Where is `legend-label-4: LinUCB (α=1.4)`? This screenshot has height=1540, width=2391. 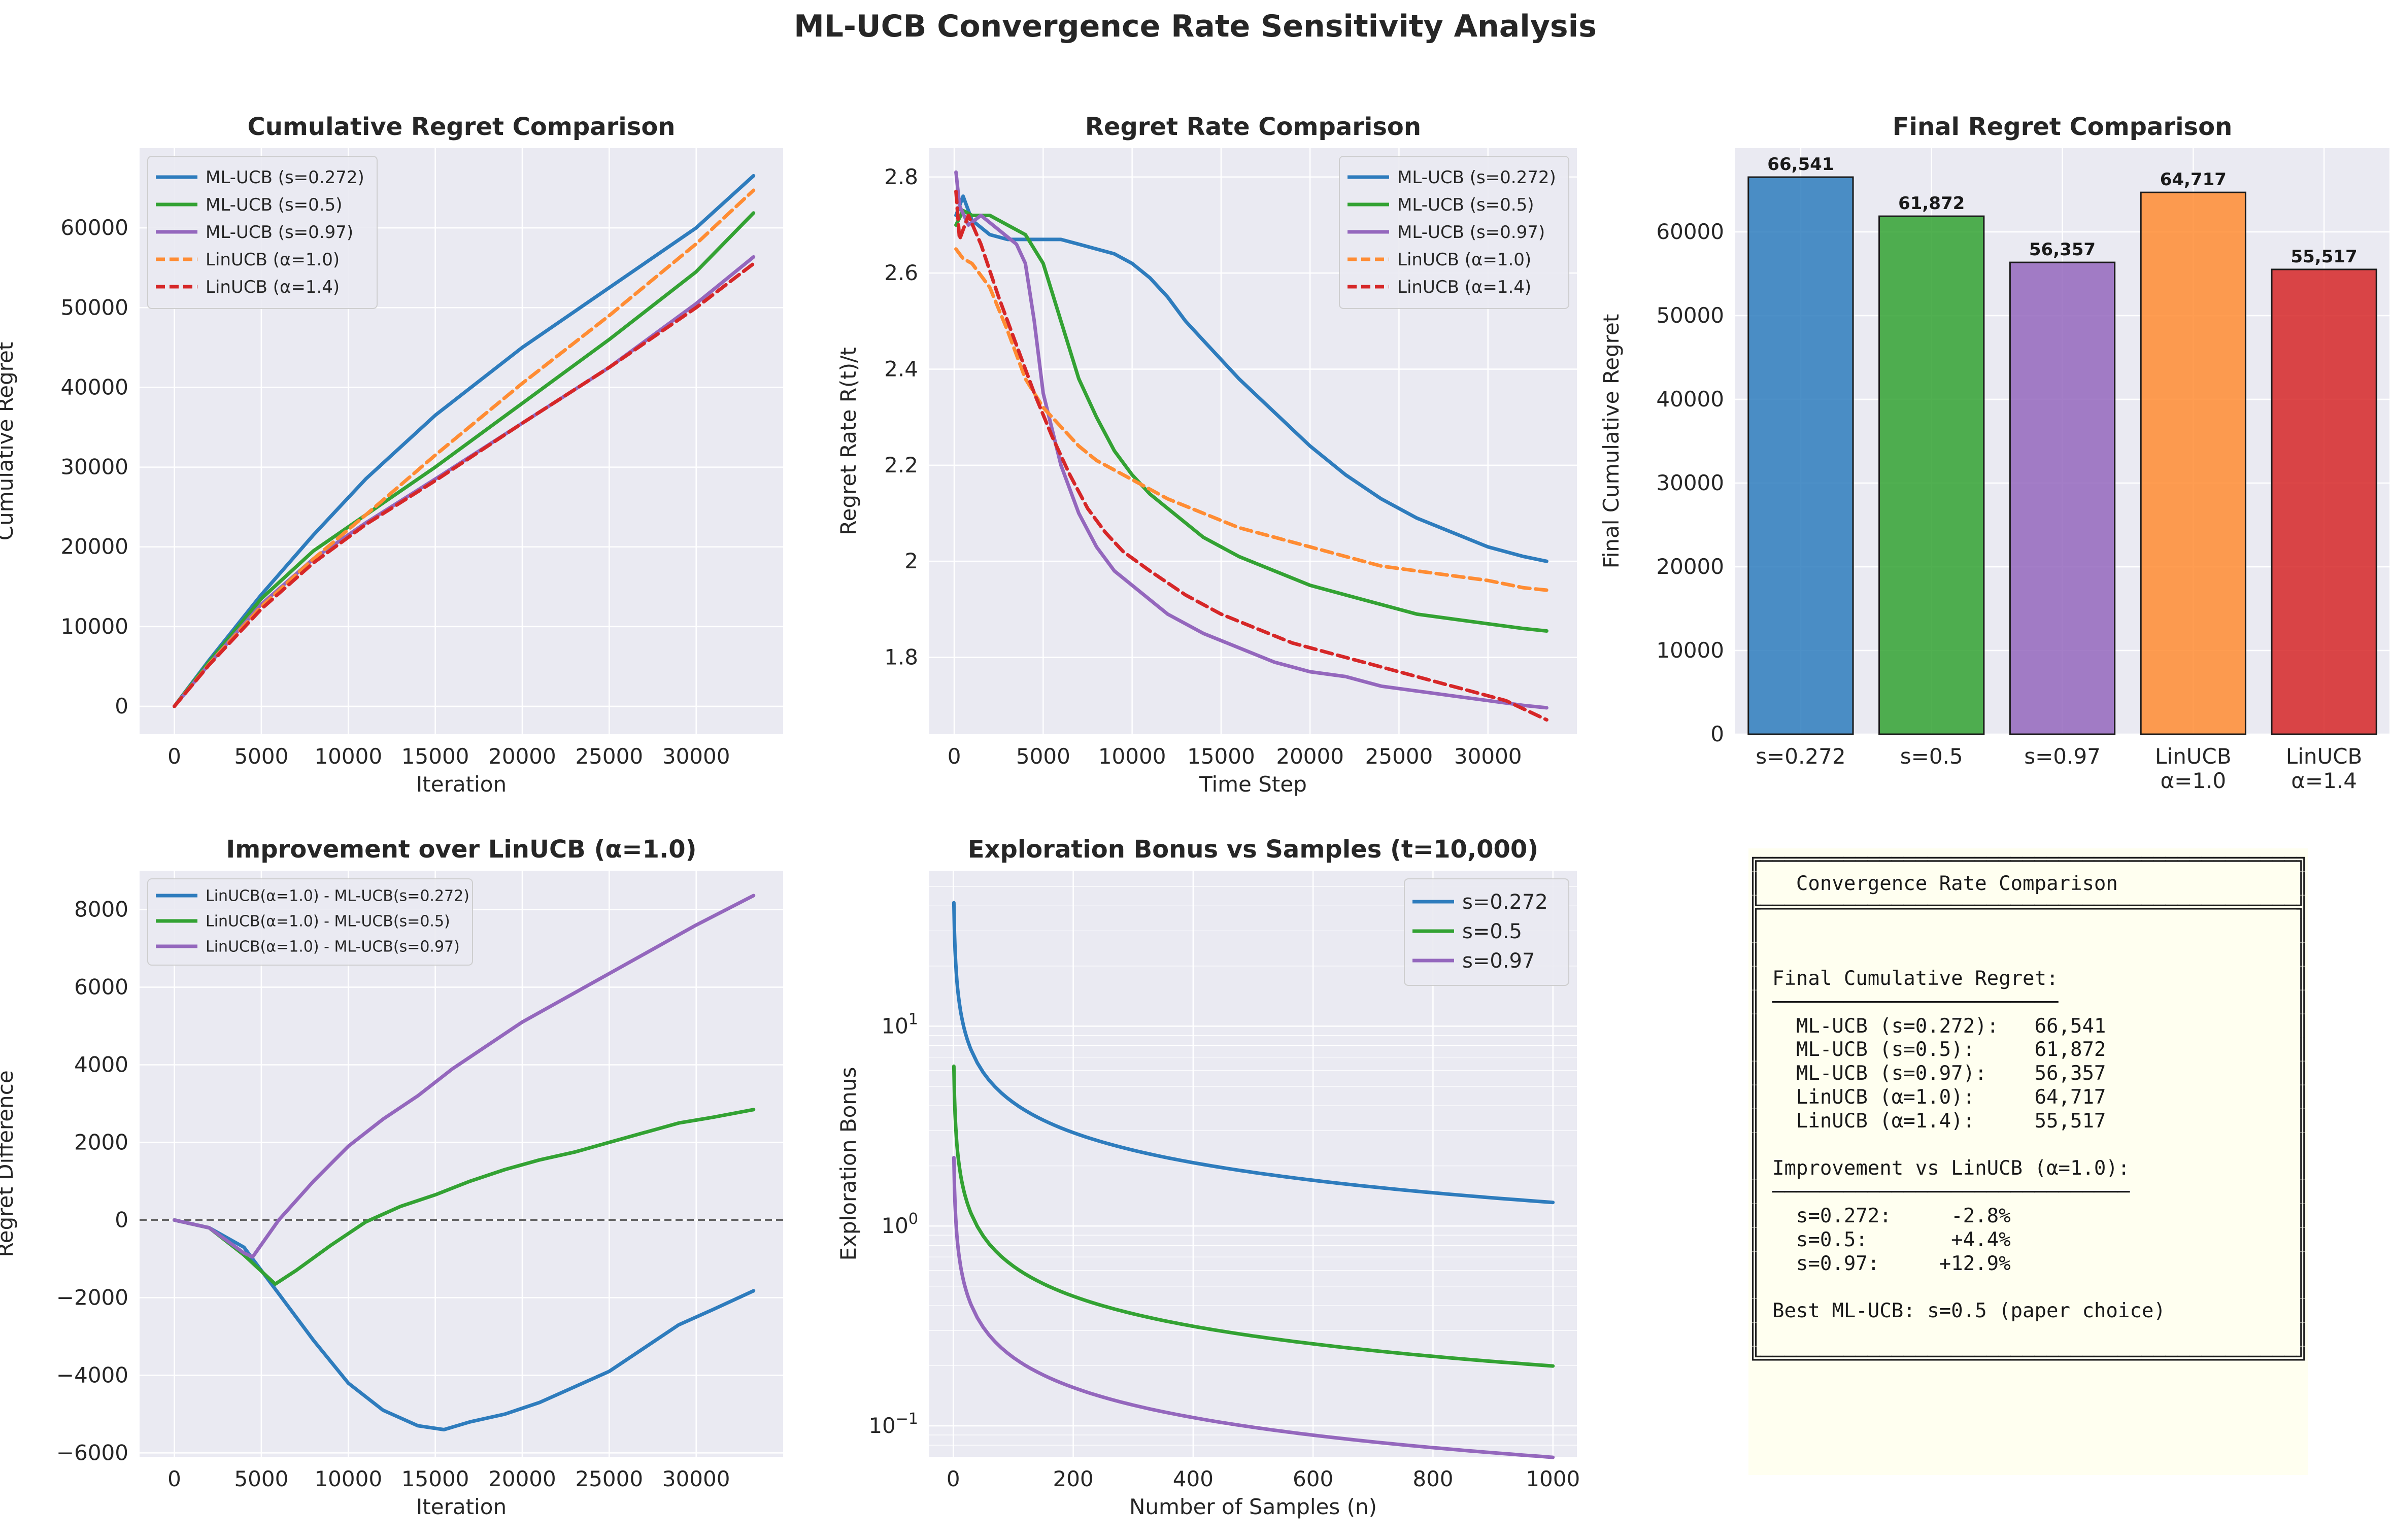 legend-label-4: LinUCB (α=1.4) is located at coordinates (273, 287).